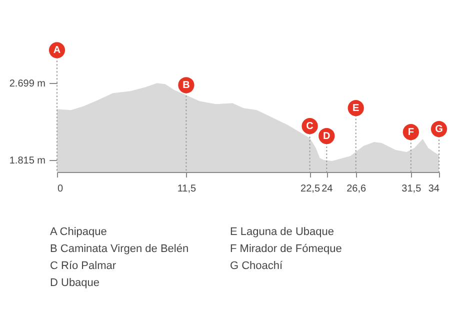 Image resolution: width=474 pixels, height=324 pixels. I want to click on annotation: D, so click(326, 136).